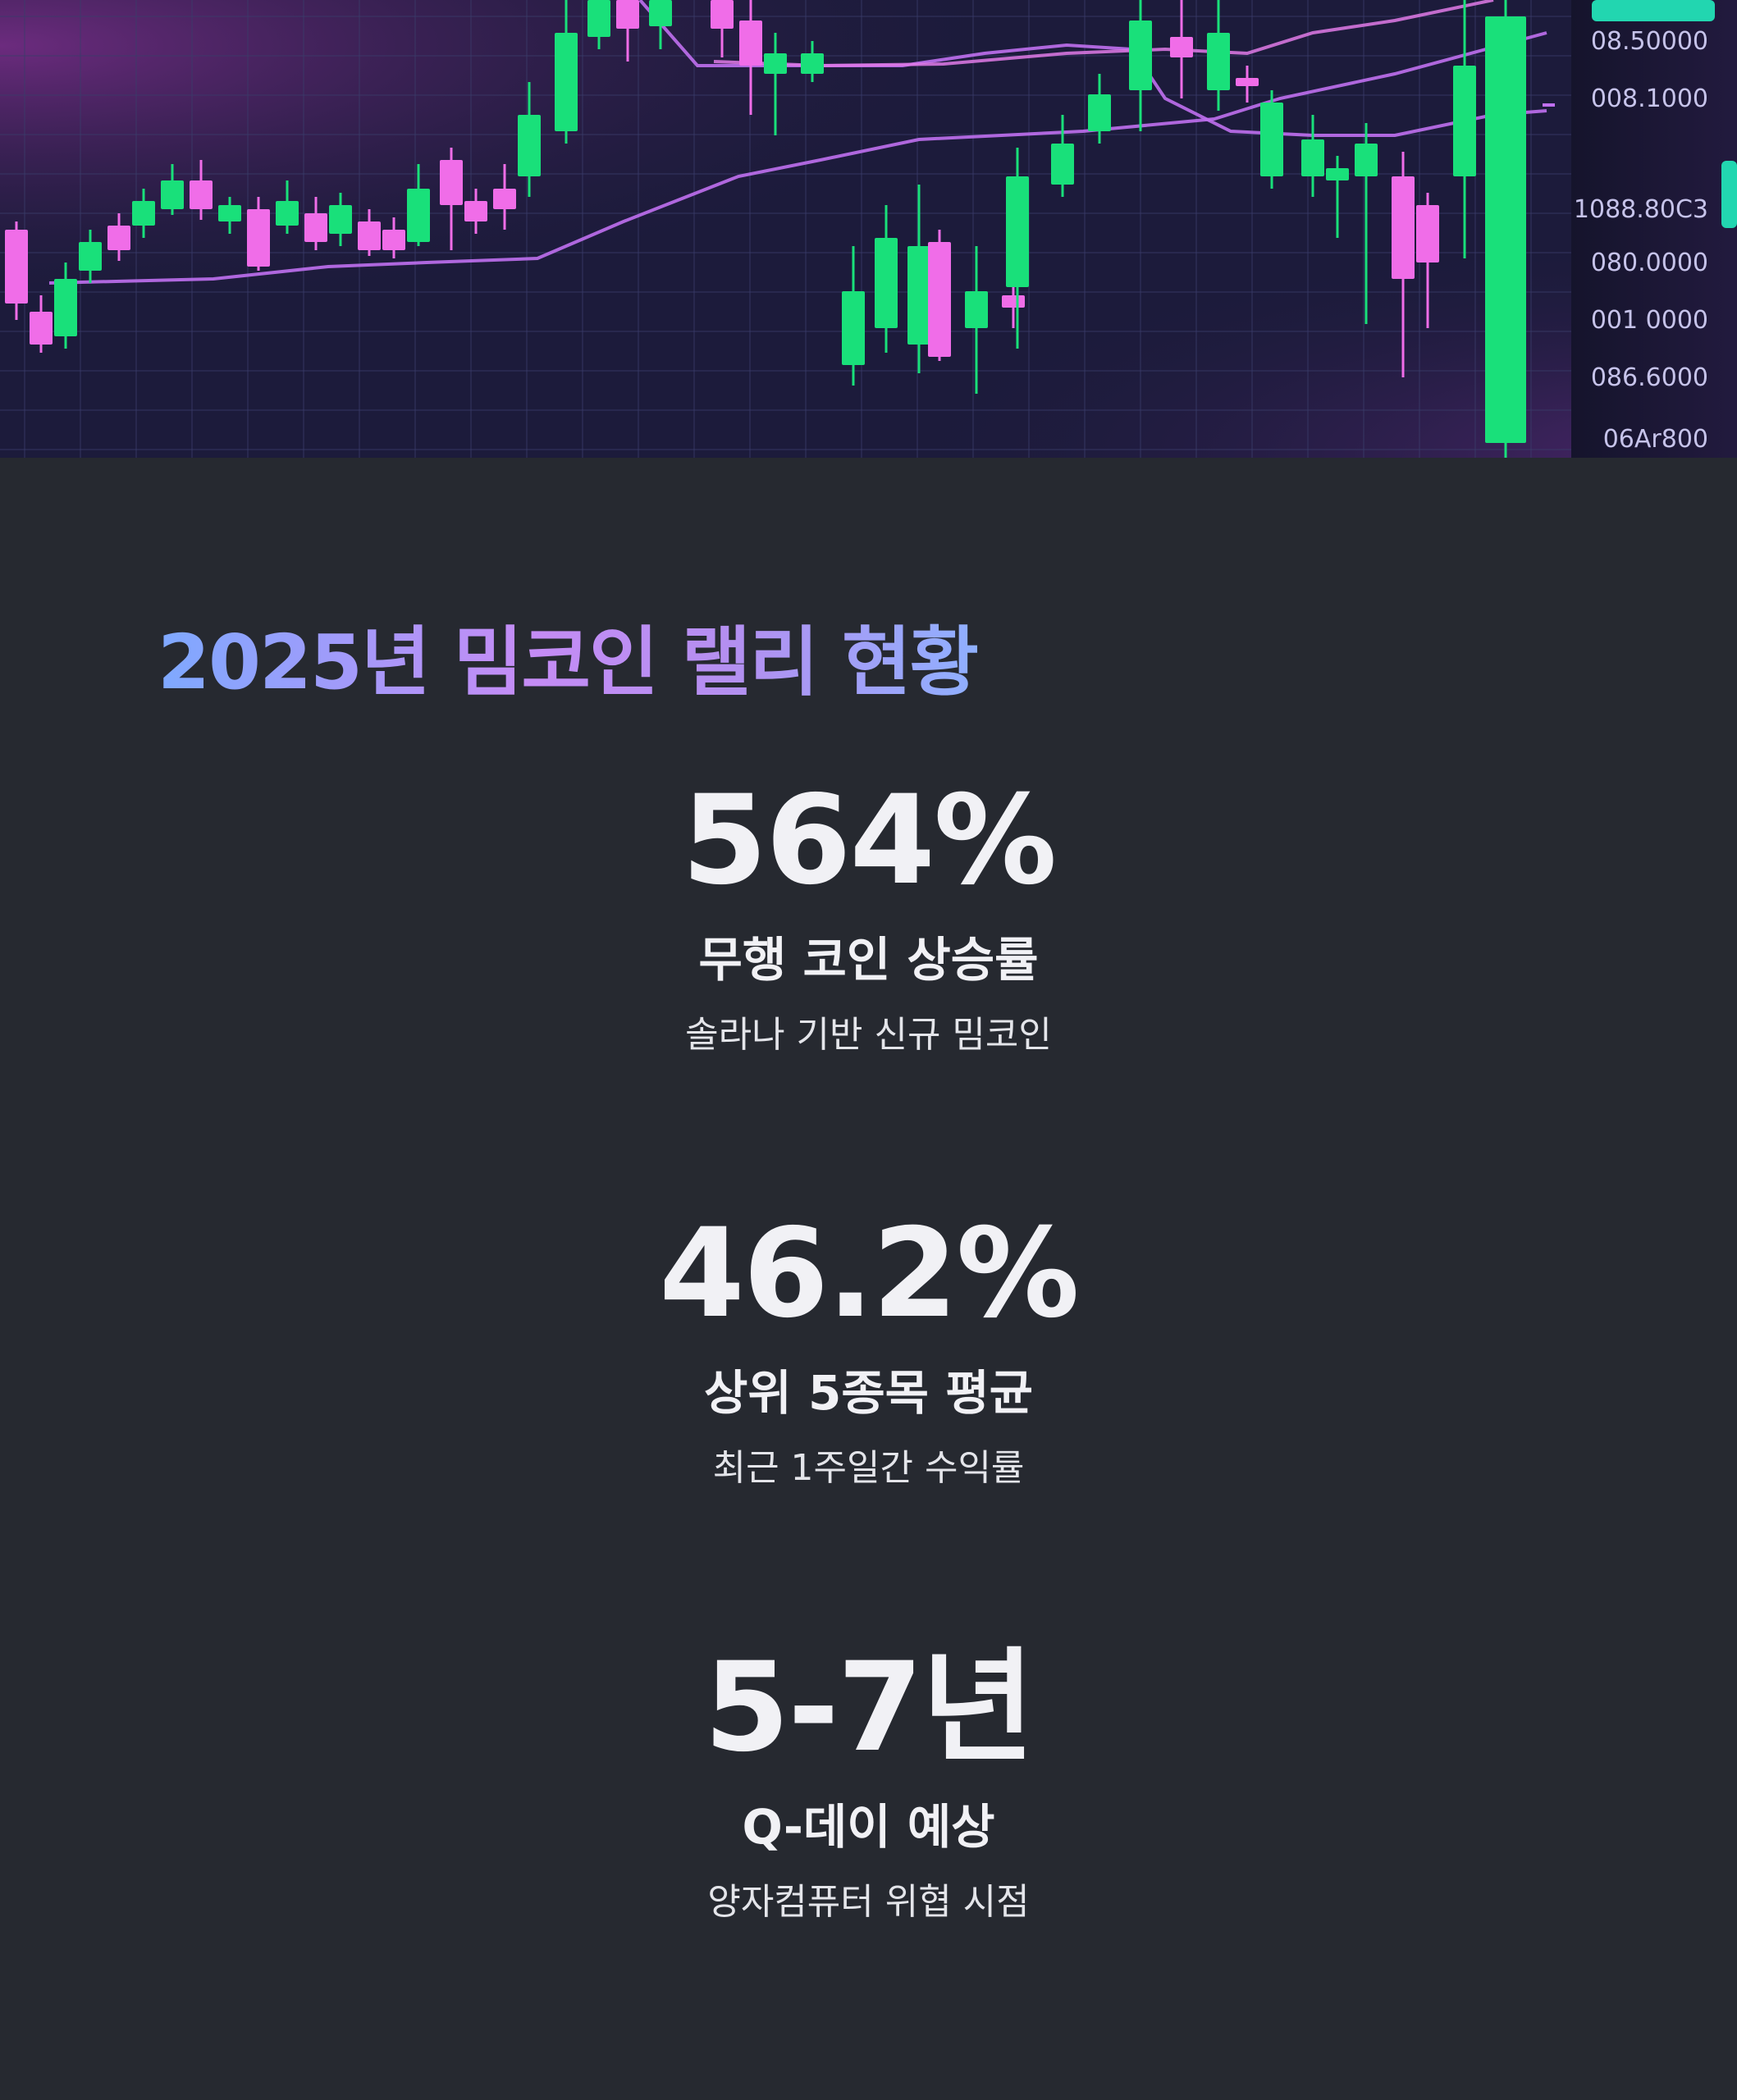 This screenshot has height=2100, width=1737. I want to click on price-axis-label: 080.0000, so click(1649, 263).